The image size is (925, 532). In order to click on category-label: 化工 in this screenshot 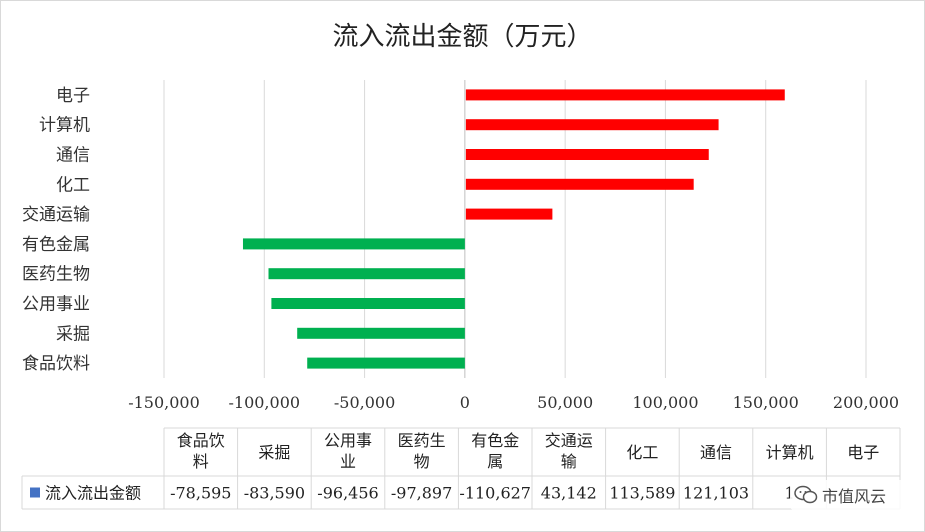, I will do `click(73, 185)`.